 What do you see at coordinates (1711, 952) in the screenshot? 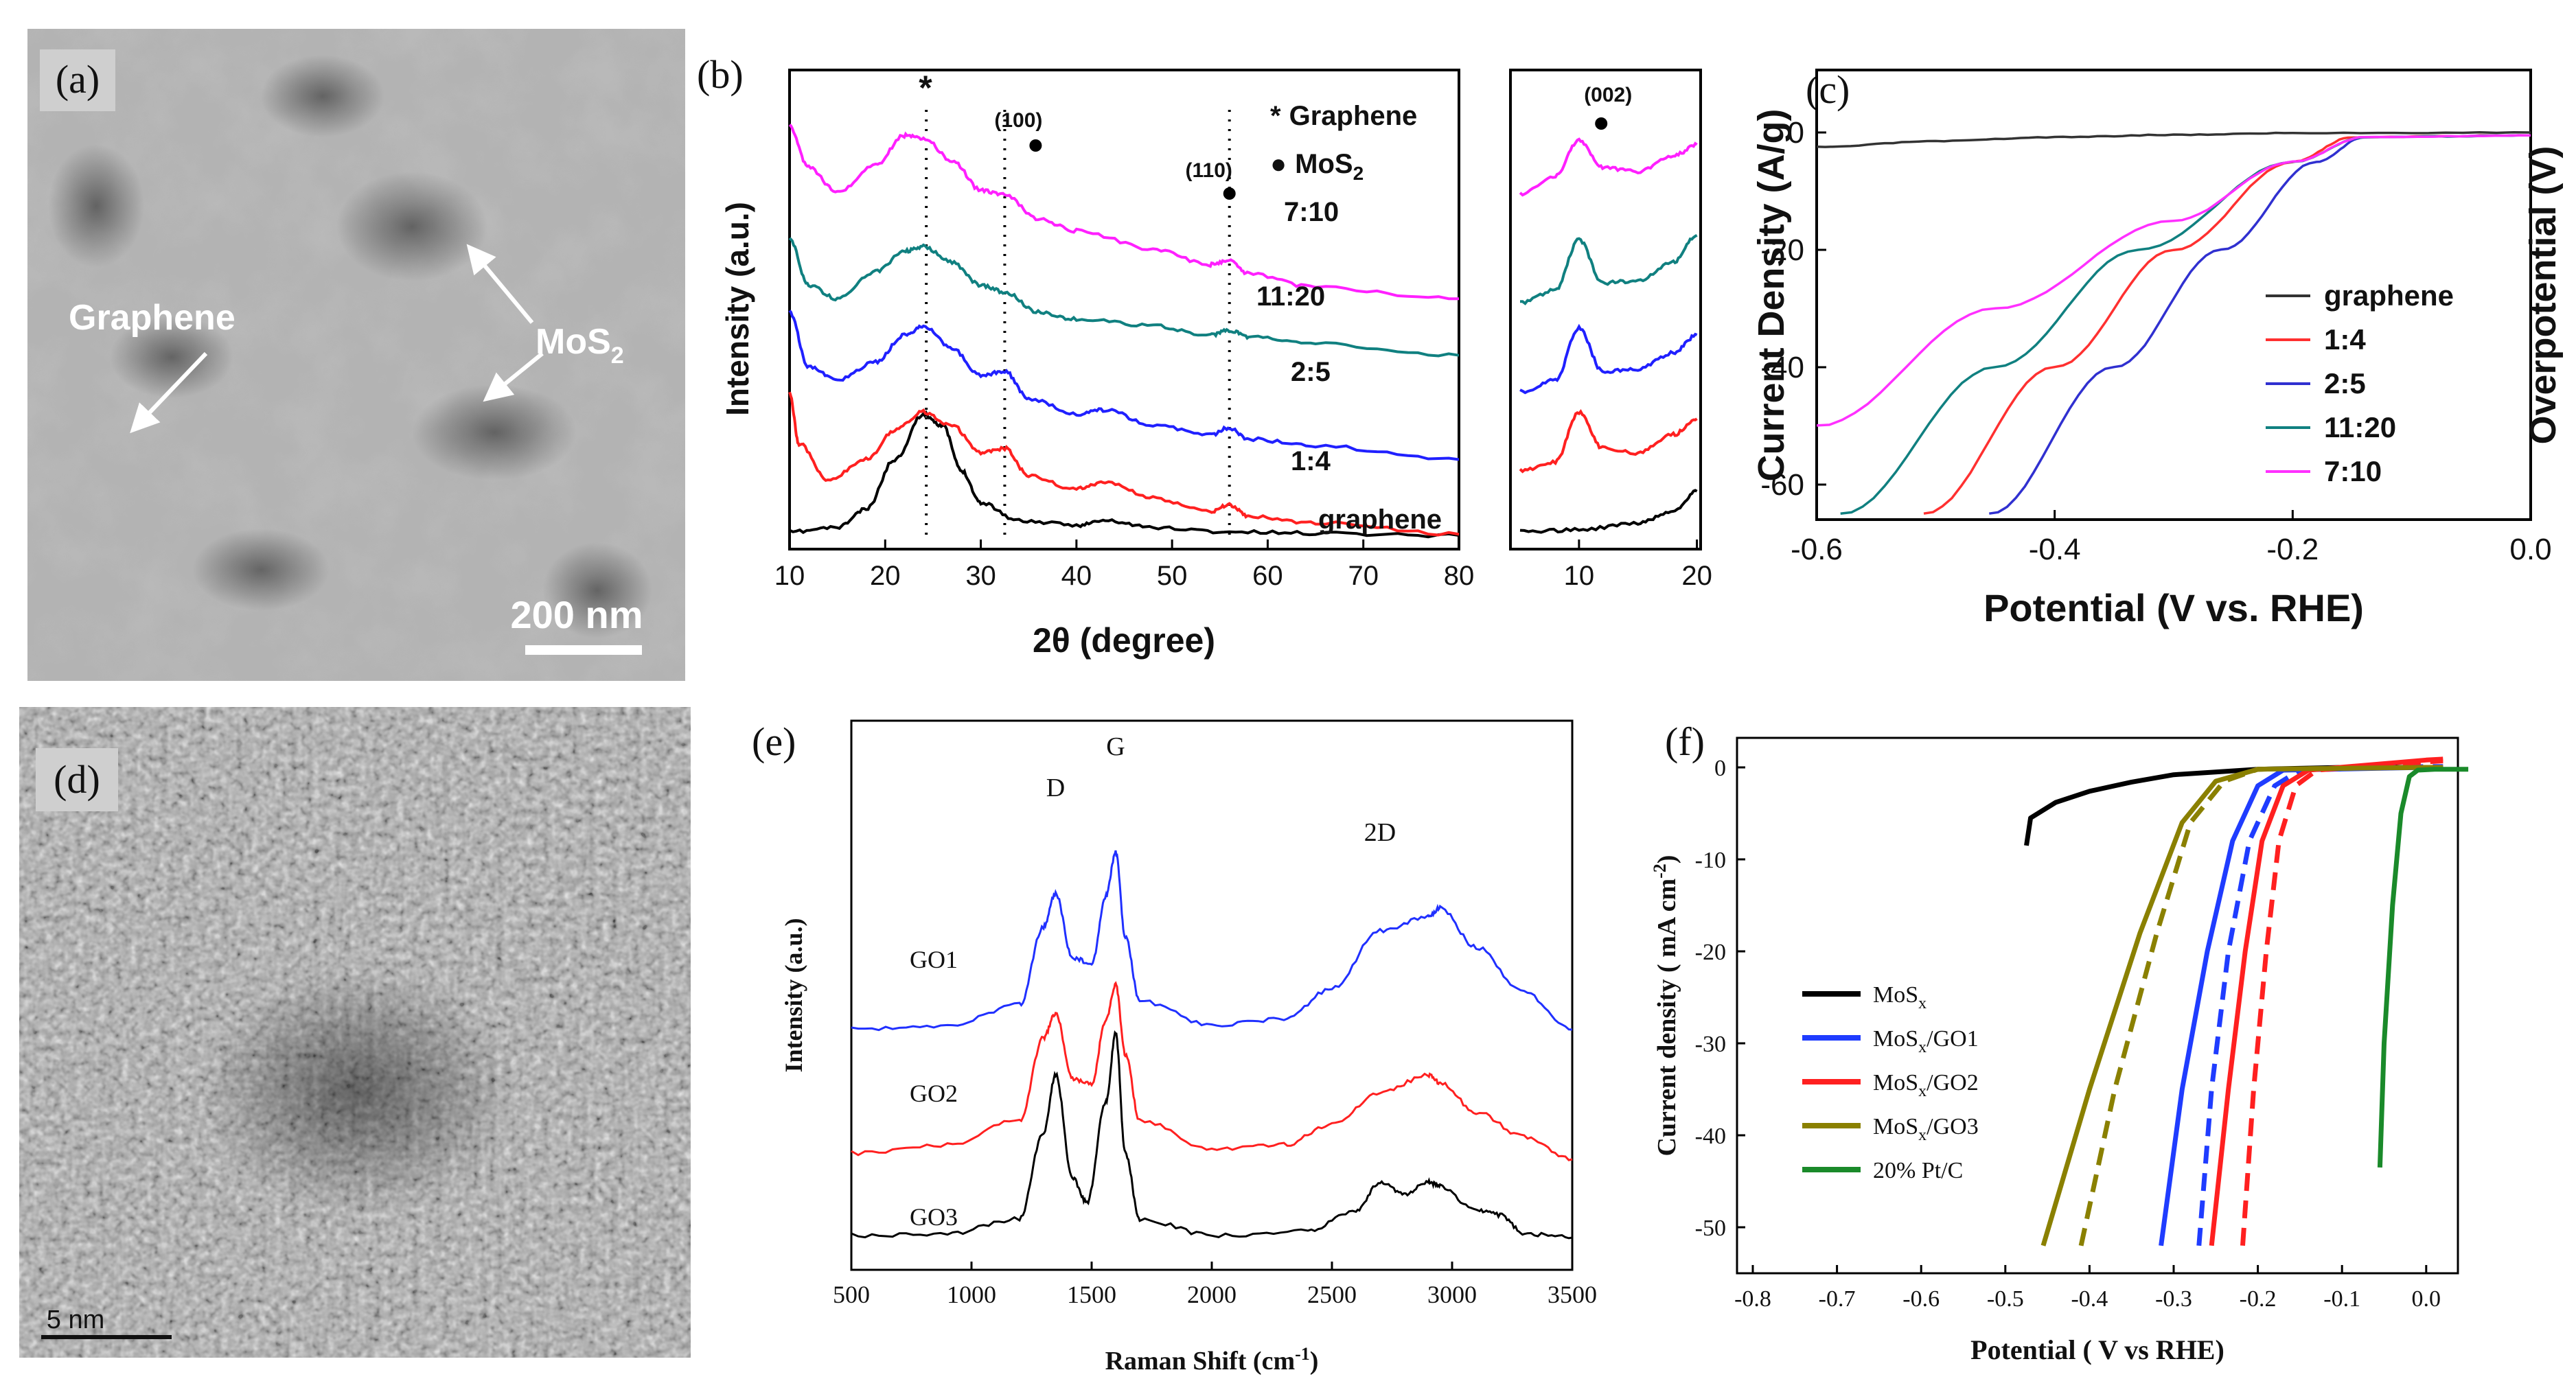
I see `ytick-label-f--20: -20` at bounding box center [1711, 952].